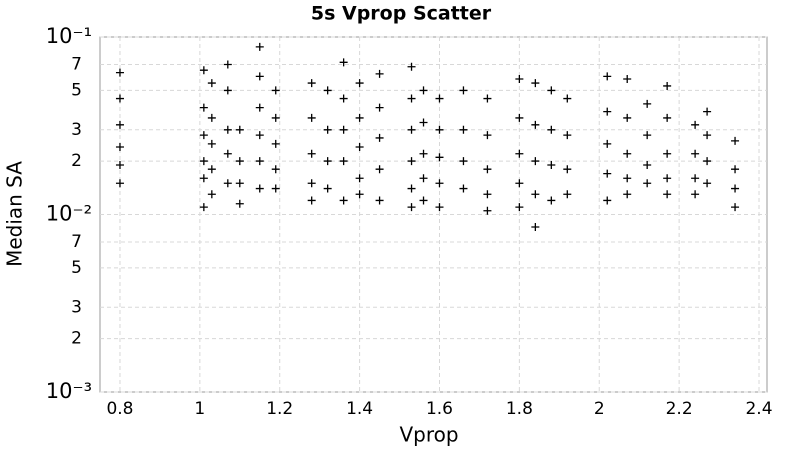 The height and width of the screenshot is (450, 800). Describe the element at coordinates (359, 409) in the screenshot. I see `x-tick-label: 1.4` at that location.